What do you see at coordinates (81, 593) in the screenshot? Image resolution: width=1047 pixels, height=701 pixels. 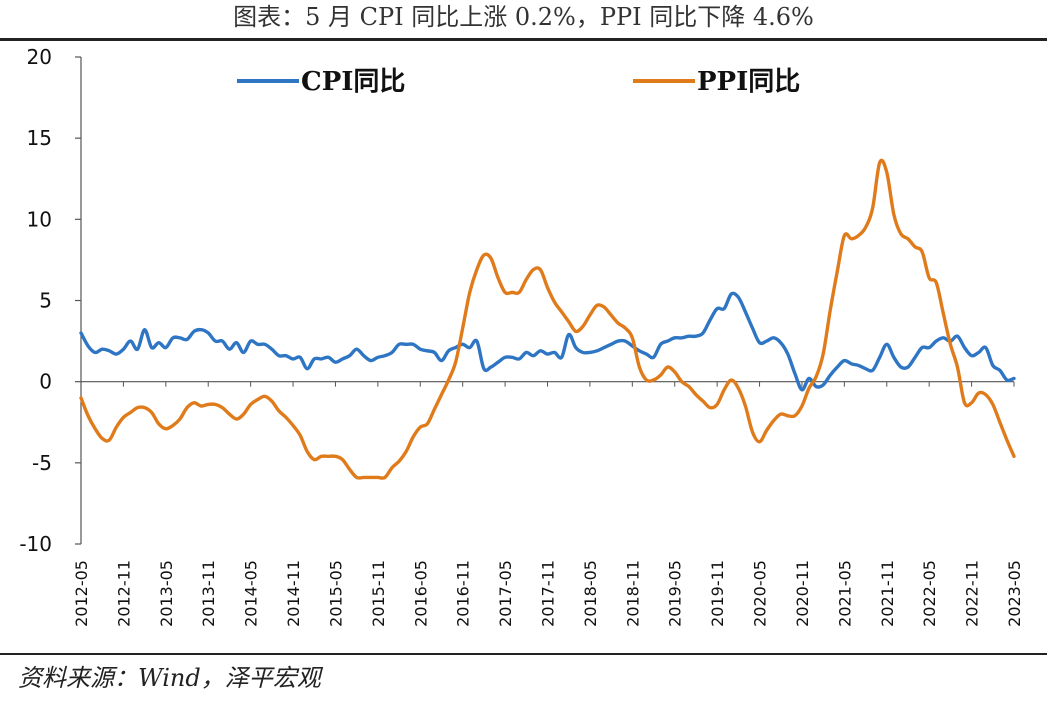 I see `x-tick-label: 2012-05` at bounding box center [81, 593].